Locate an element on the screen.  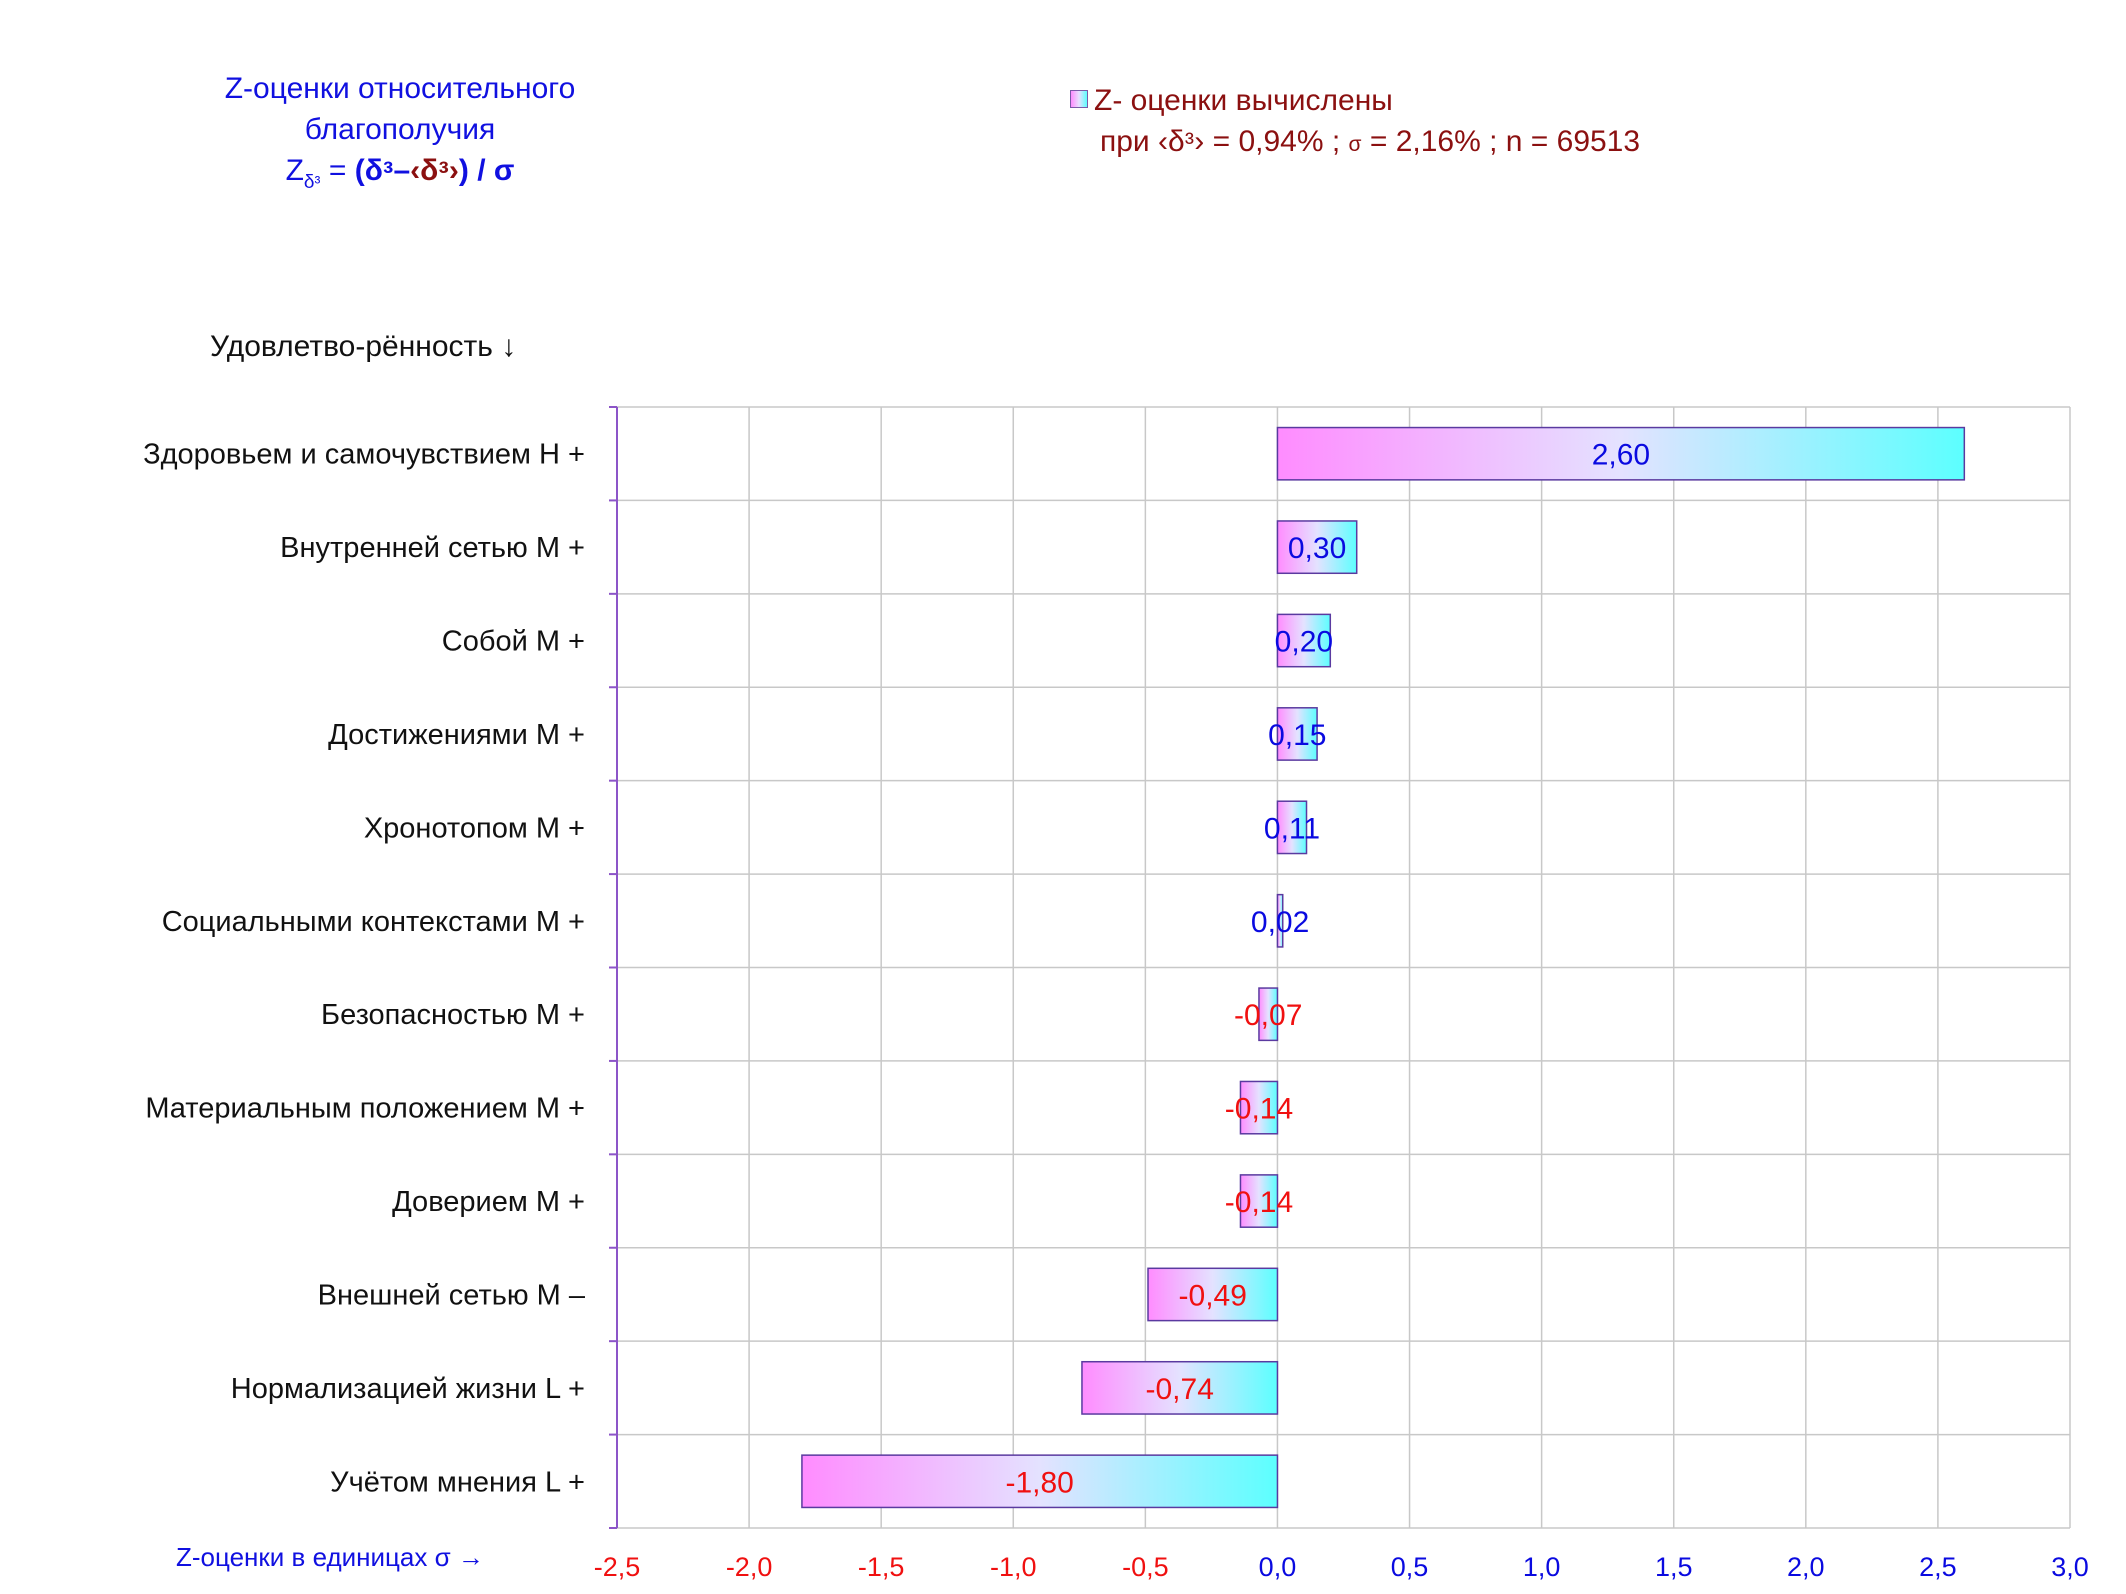
x-tick-label: 1,0 is located at coordinates (1542, 1567).